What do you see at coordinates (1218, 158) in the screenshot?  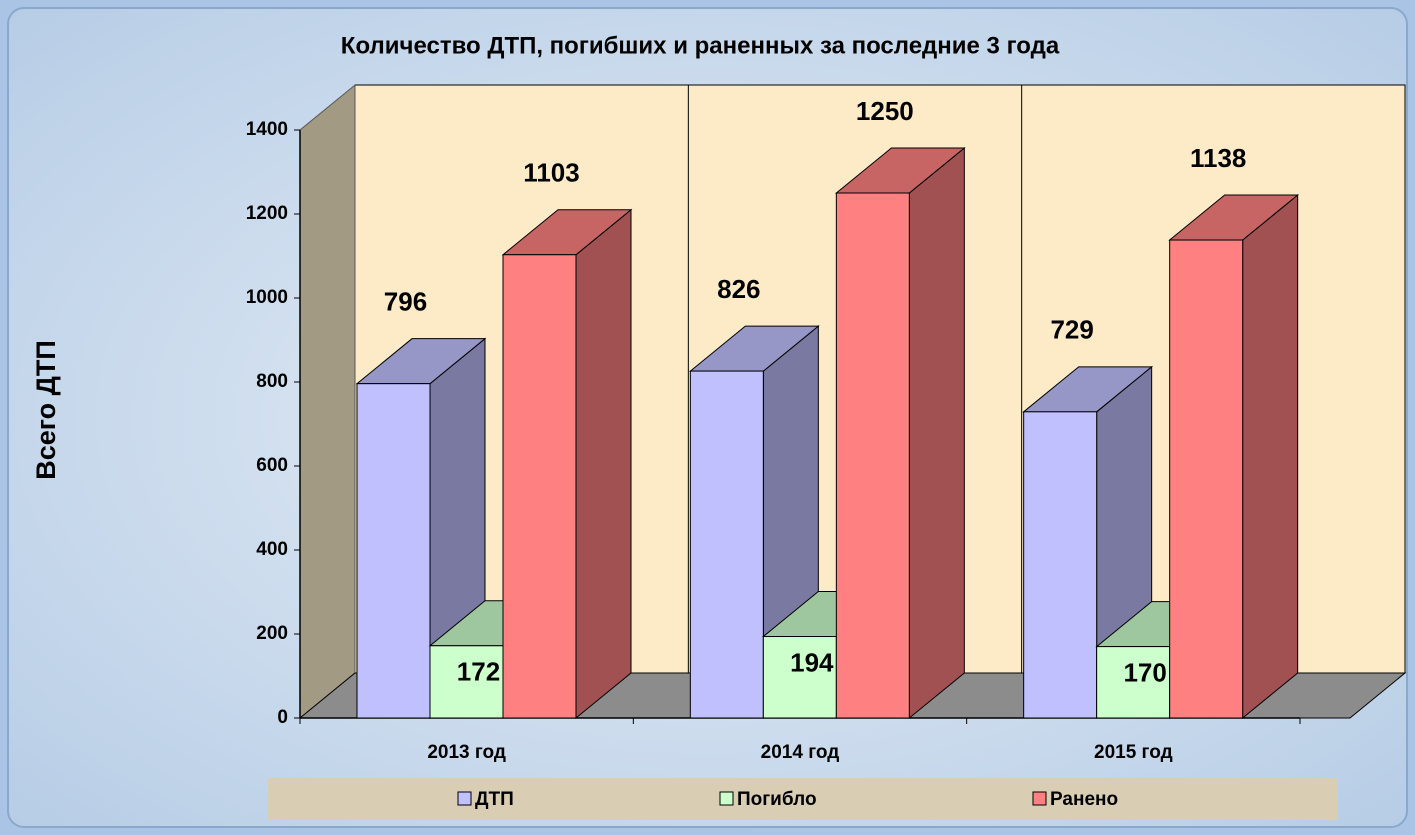 I see `value-label: 1138` at bounding box center [1218, 158].